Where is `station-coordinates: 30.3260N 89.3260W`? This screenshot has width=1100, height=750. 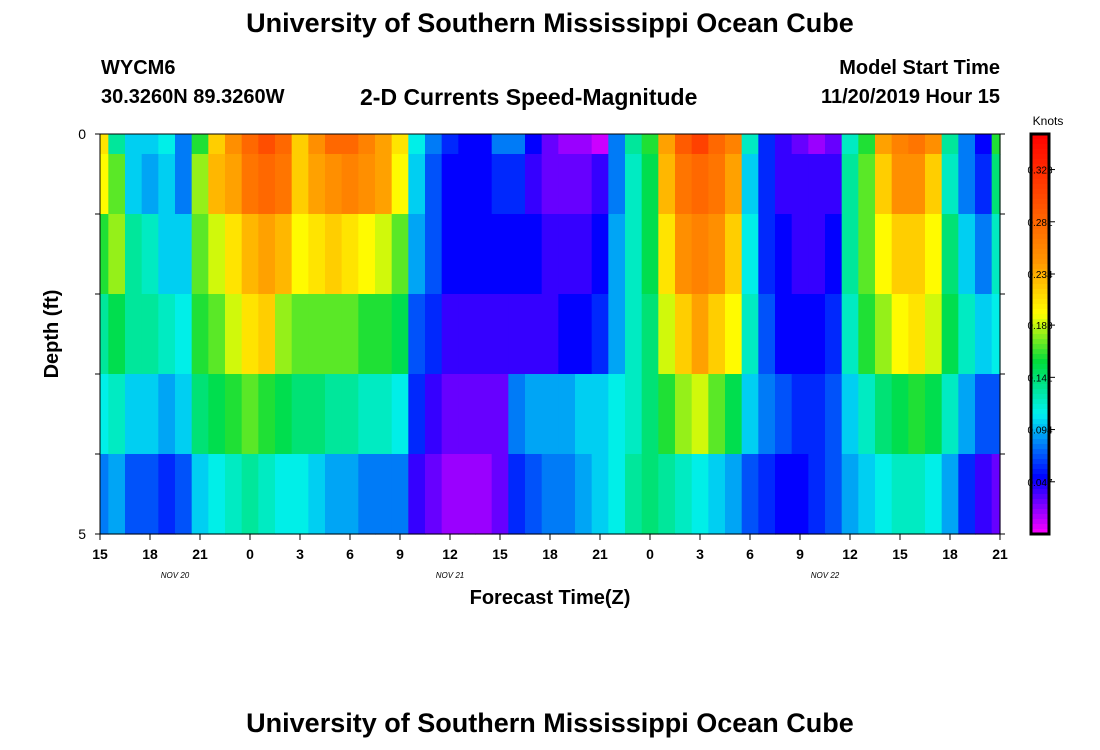 station-coordinates: 30.3260N 89.3260W is located at coordinates (193, 97).